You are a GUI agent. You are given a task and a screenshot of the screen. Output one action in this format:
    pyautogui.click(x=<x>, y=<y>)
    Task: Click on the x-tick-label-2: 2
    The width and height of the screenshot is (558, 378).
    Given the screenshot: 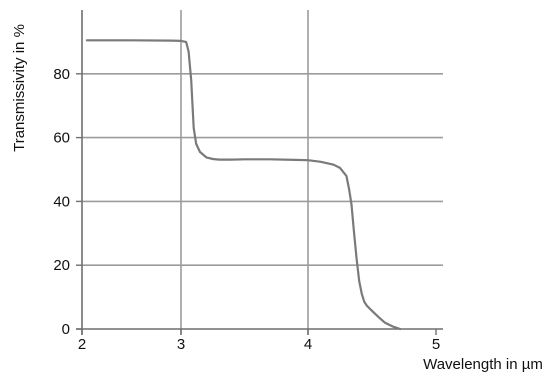 What is the action you would take?
    pyautogui.click(x=82, y=344)
    